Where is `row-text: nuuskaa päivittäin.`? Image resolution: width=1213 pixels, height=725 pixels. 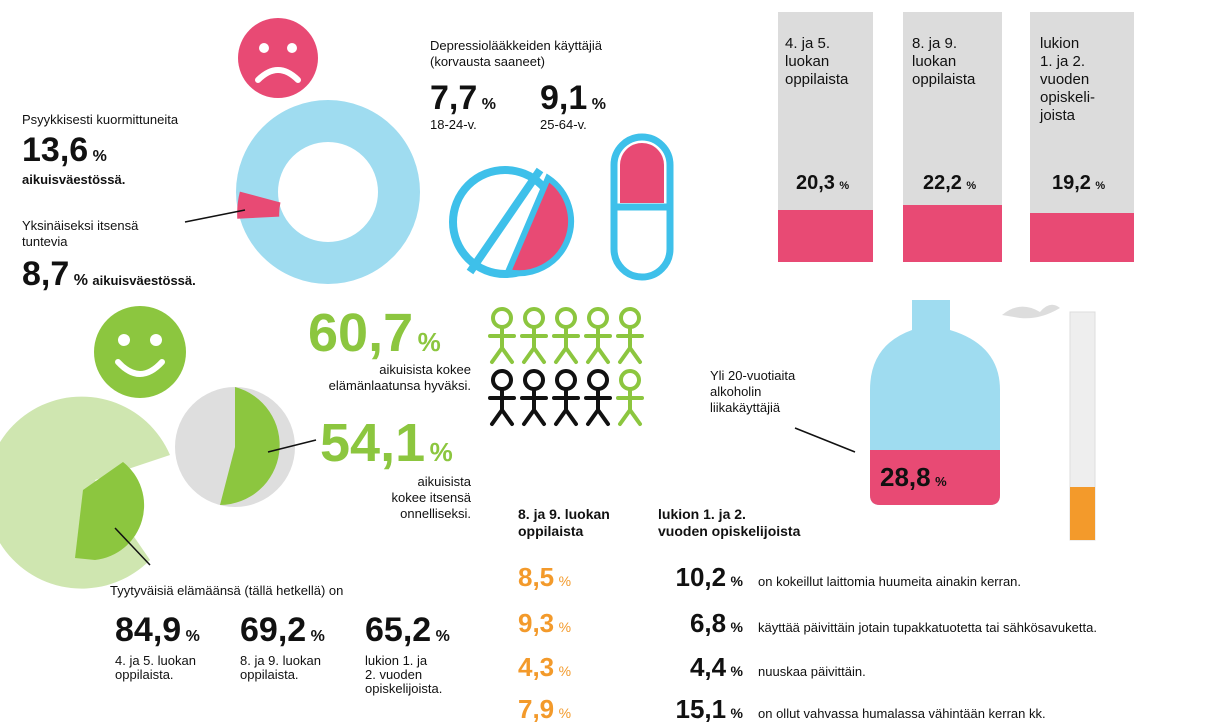 row-text: nuuskaa päivittäin. is located at coordinates (812, 671).